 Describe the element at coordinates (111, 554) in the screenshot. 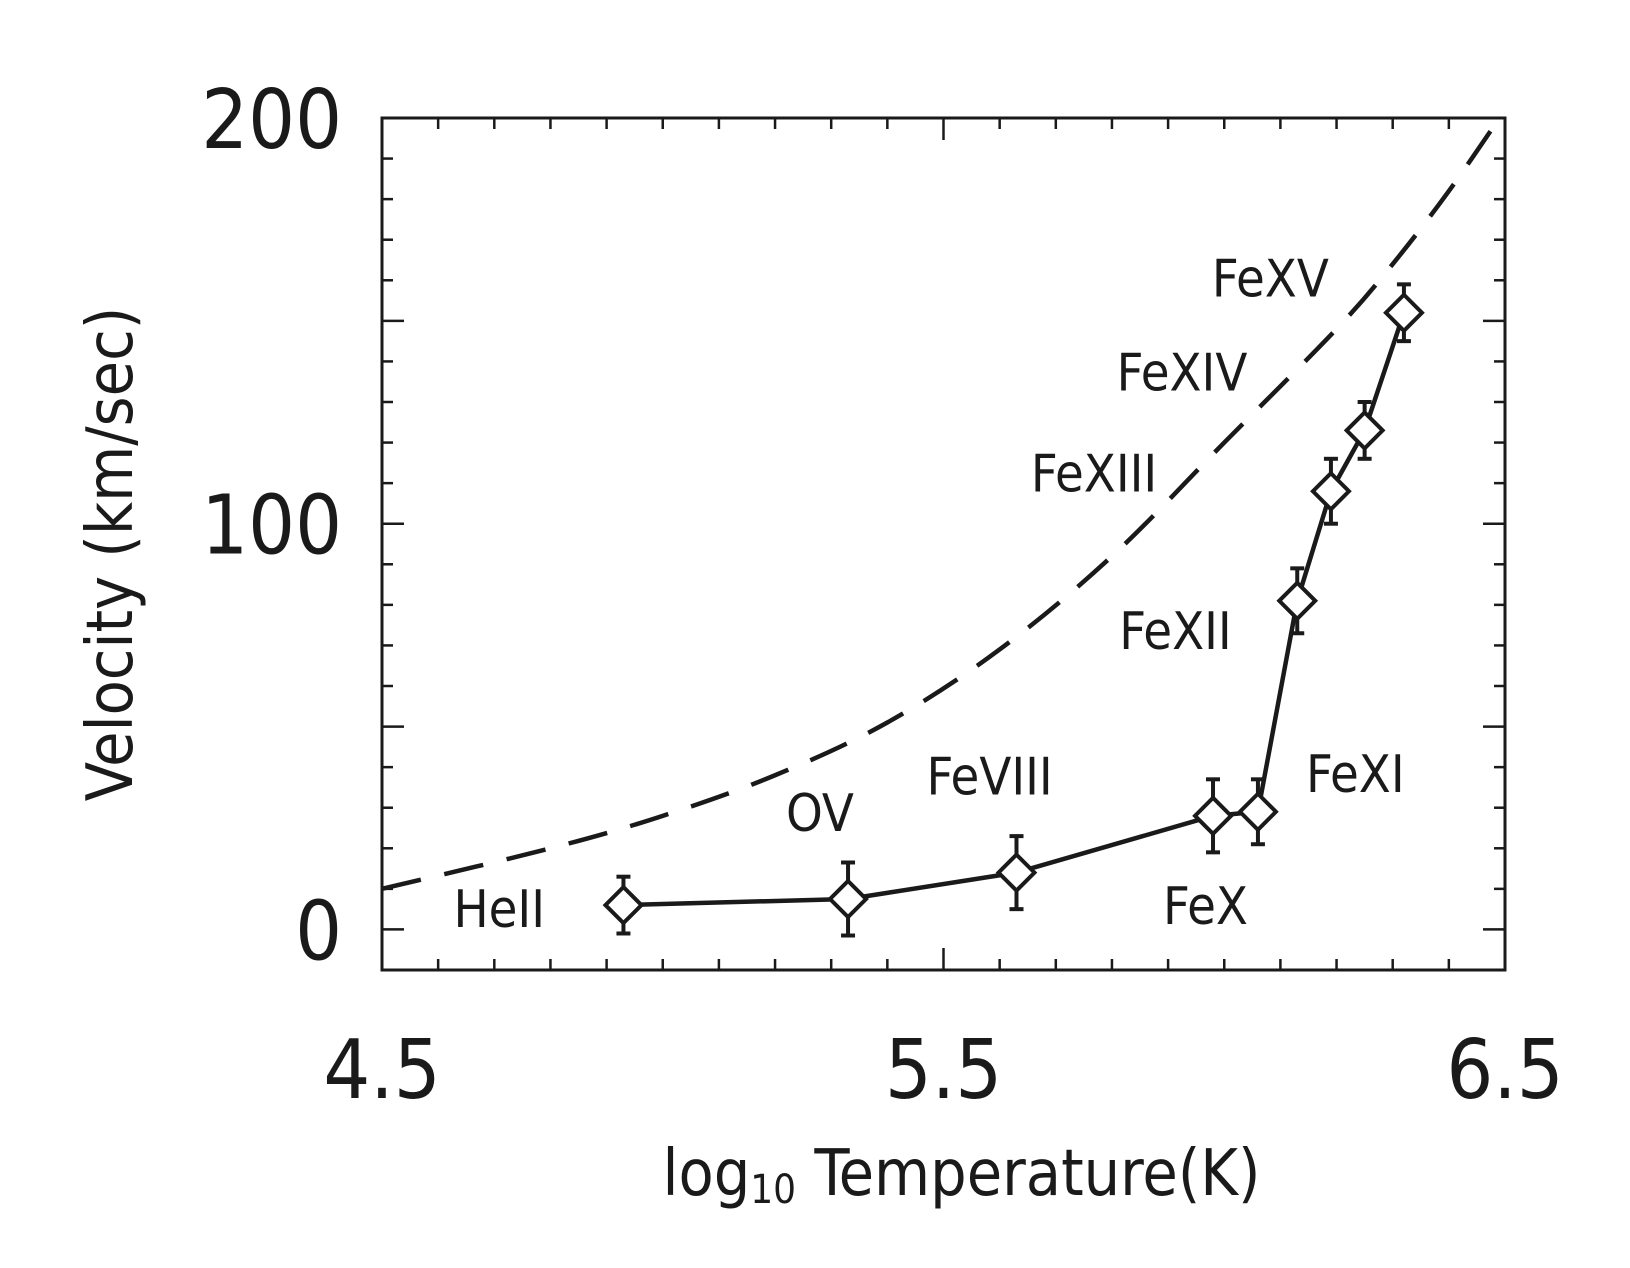

I see `y-axis-title: Velocity (km/sec)` at that location.